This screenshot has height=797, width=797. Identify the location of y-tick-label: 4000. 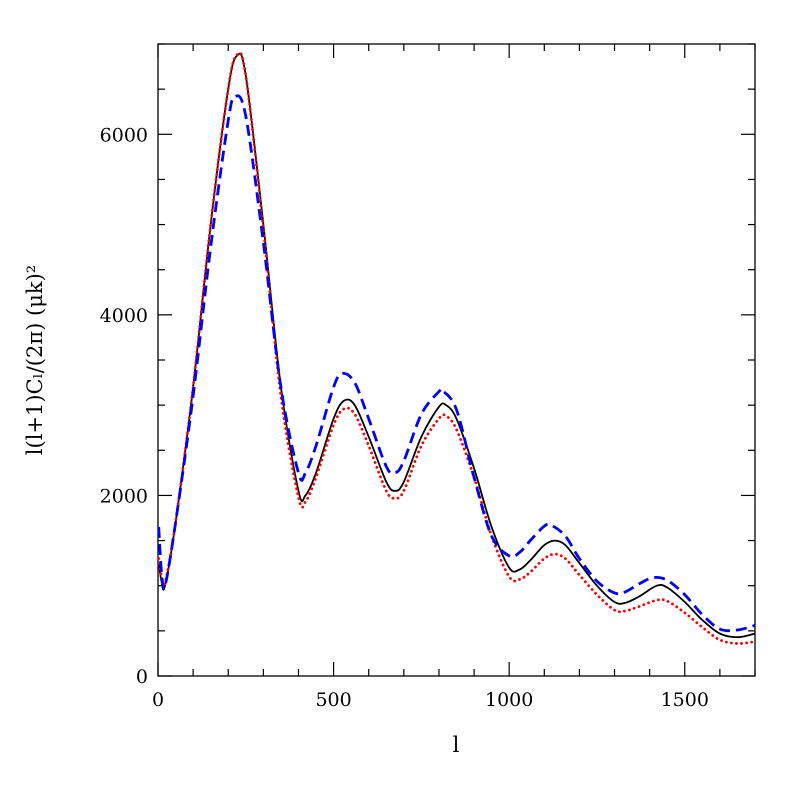
(124, 316).